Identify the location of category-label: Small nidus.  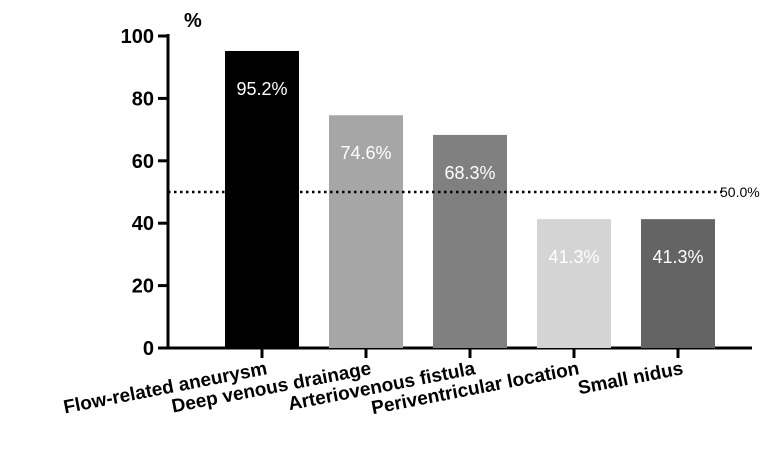
(630, 378).